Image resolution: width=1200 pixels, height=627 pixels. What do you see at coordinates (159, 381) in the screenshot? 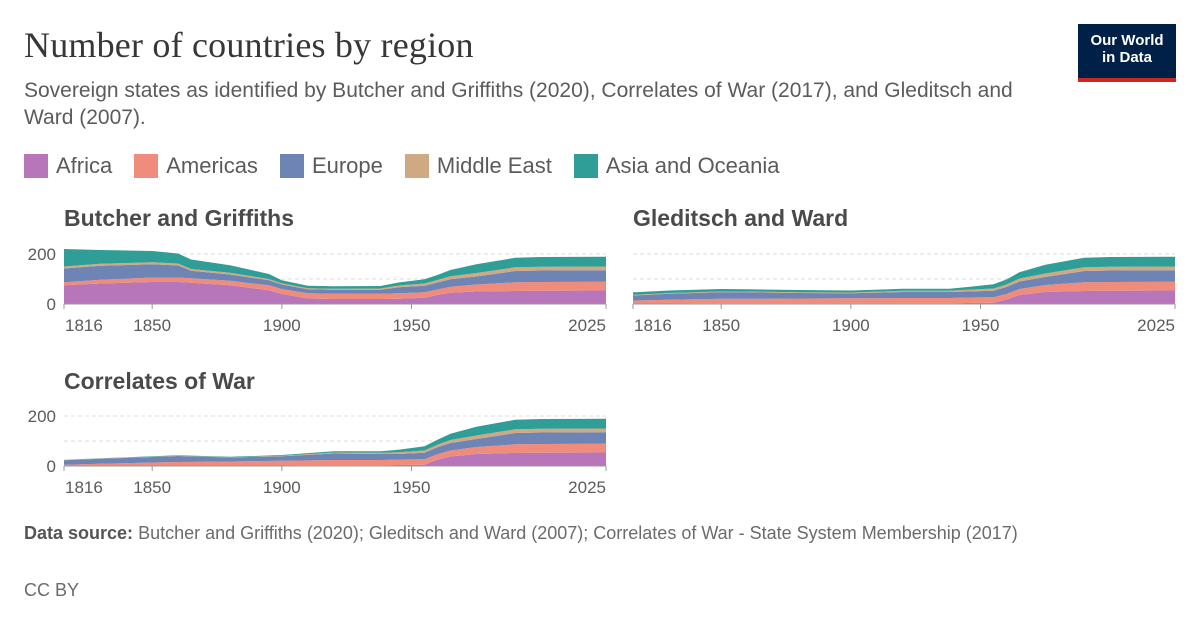
I see `panel-title: Correlates of War` at bounding box center [159, 381].